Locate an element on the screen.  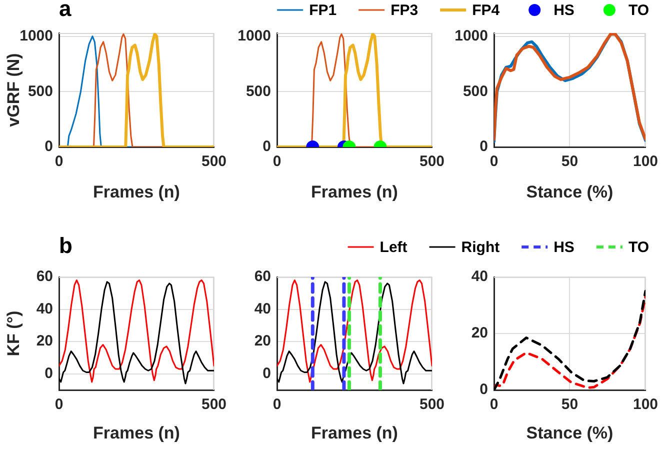
legend-label: FP4 is located at coordinates (486, 11).